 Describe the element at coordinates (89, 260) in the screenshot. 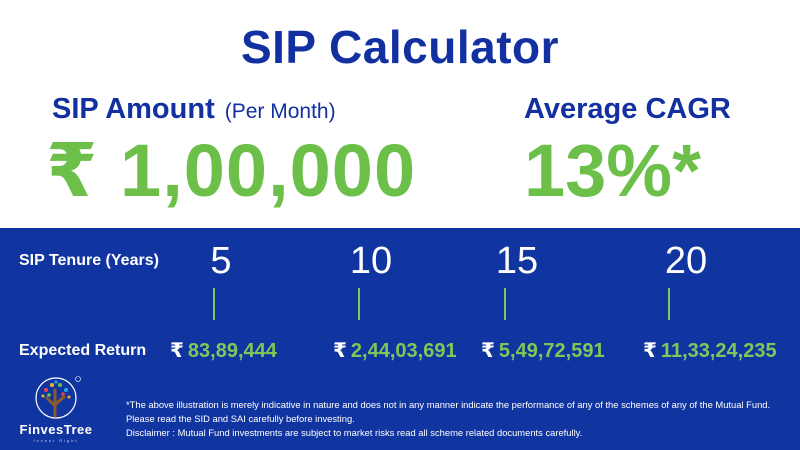

I see `tenure-label: SIP Tenure (Years)` at that location.